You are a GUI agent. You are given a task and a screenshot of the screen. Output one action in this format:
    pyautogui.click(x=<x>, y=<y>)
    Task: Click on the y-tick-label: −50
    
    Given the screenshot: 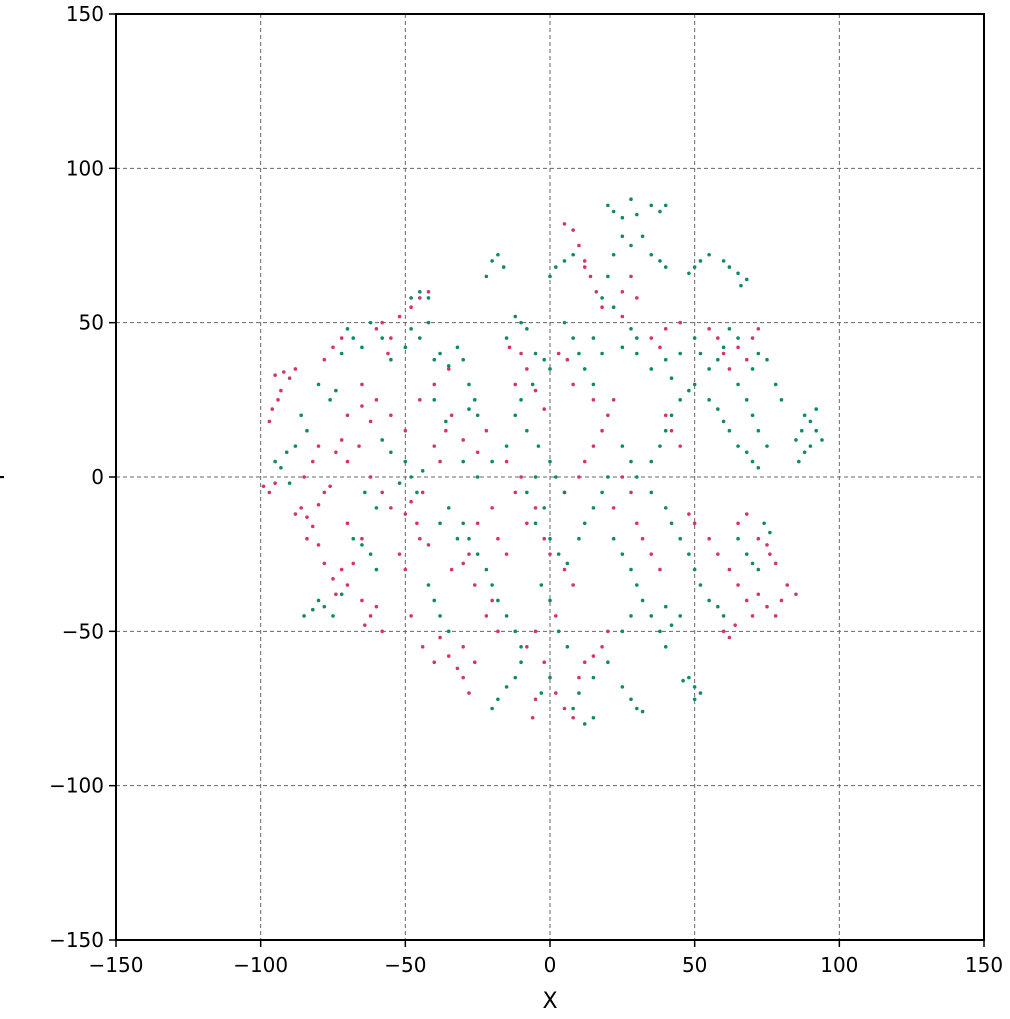 What is the action you would take?
    pyautogui.click(x=83, y=631)
    